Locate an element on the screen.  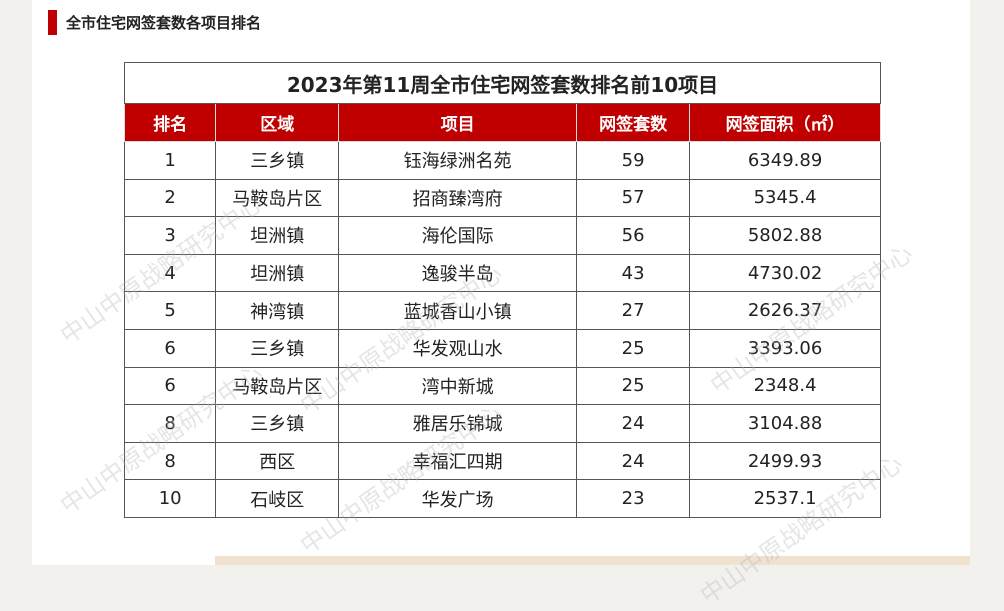
column-header: 项目 is located at coordinates (458, 122).